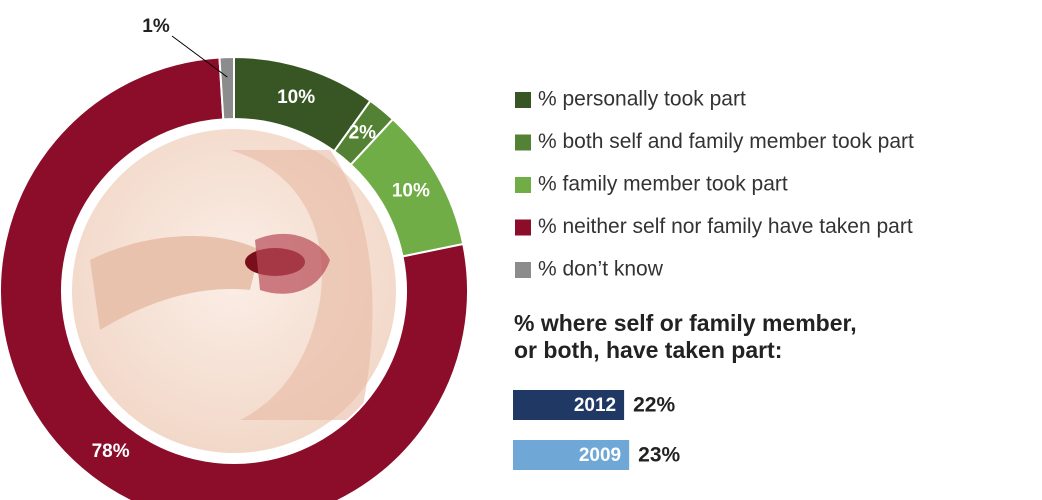 This screenshot has width=1042, height=500. What do you see at coordinates (642, 99) in the screenshot?
I see `legend-label: % personally took part` at bounding box center [642, 99].